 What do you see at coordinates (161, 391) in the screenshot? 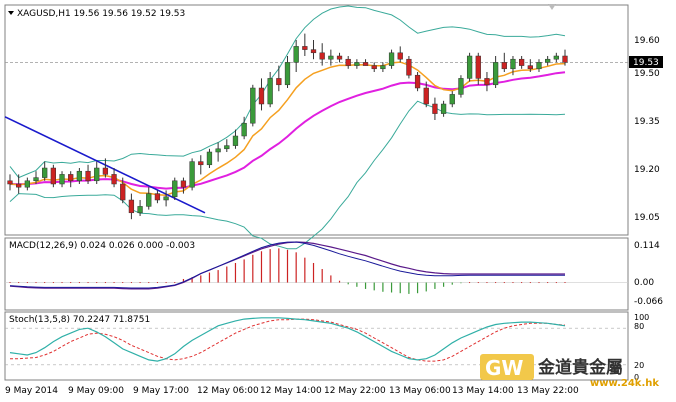
I see `time-label: 9 May 17:00` at bounding box center [161, 391].